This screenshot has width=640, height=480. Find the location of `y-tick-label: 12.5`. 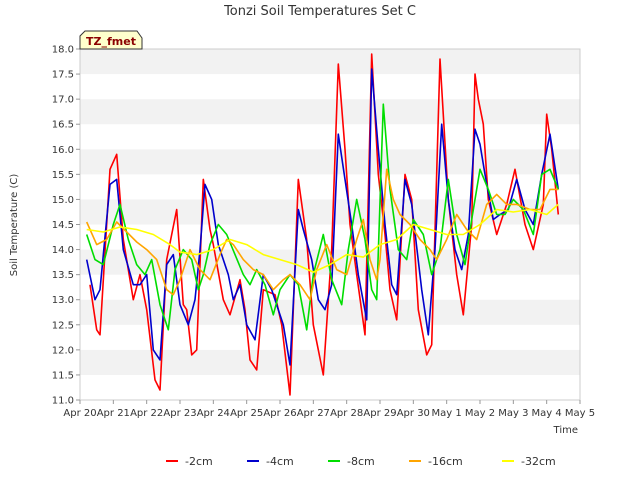

y-tick-label: 12.5 is located at coordinates (63, 325).